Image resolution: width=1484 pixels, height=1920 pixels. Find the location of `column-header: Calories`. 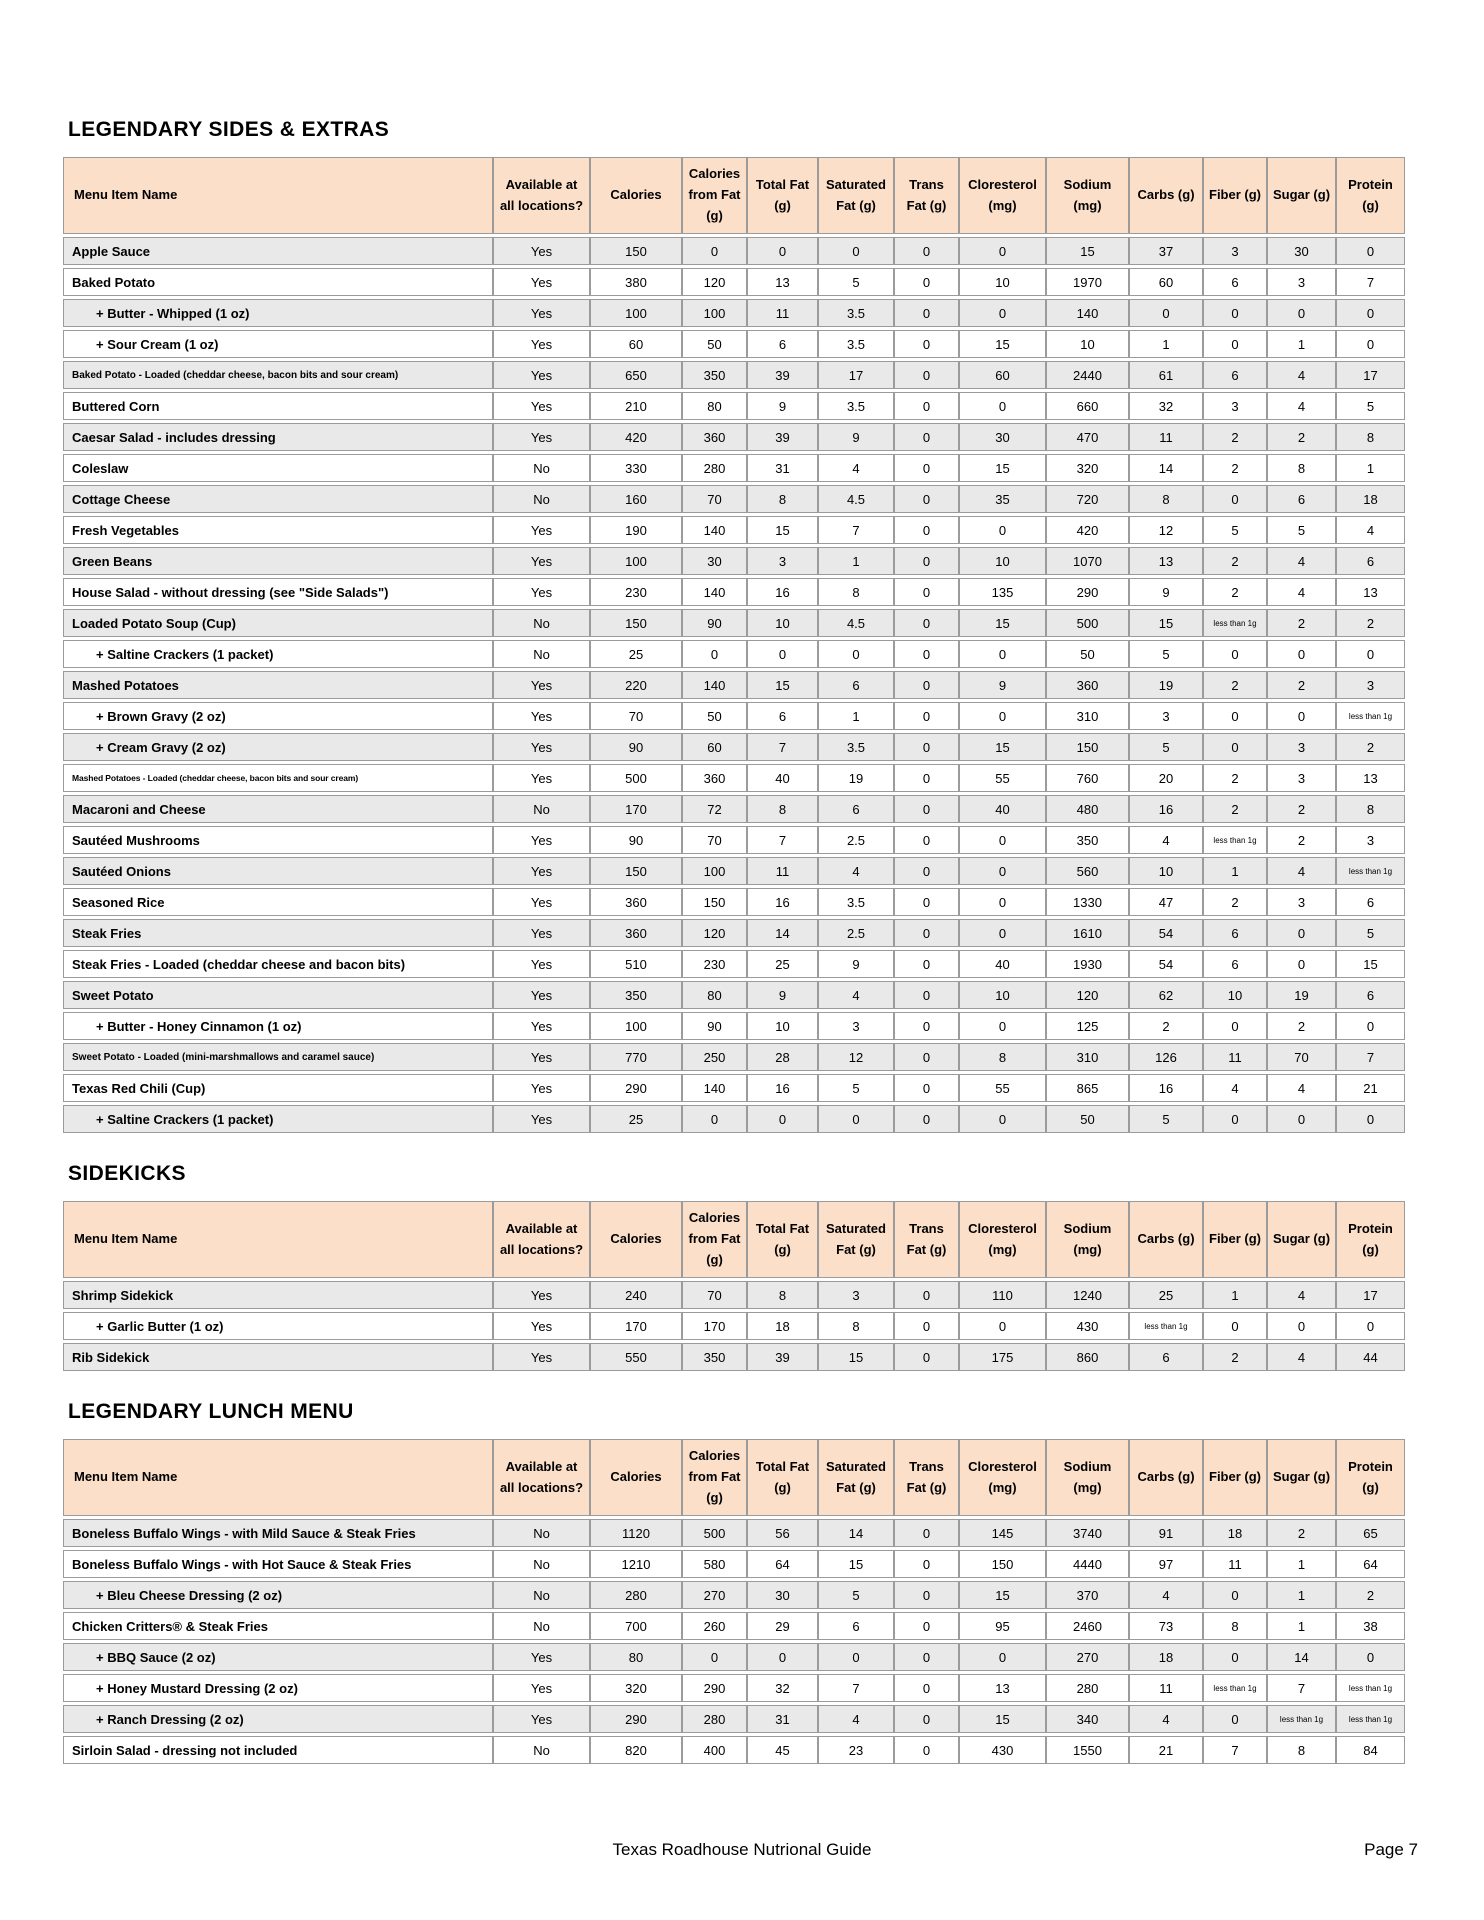

column-header: Calories is located at coordinates (636, 1239).